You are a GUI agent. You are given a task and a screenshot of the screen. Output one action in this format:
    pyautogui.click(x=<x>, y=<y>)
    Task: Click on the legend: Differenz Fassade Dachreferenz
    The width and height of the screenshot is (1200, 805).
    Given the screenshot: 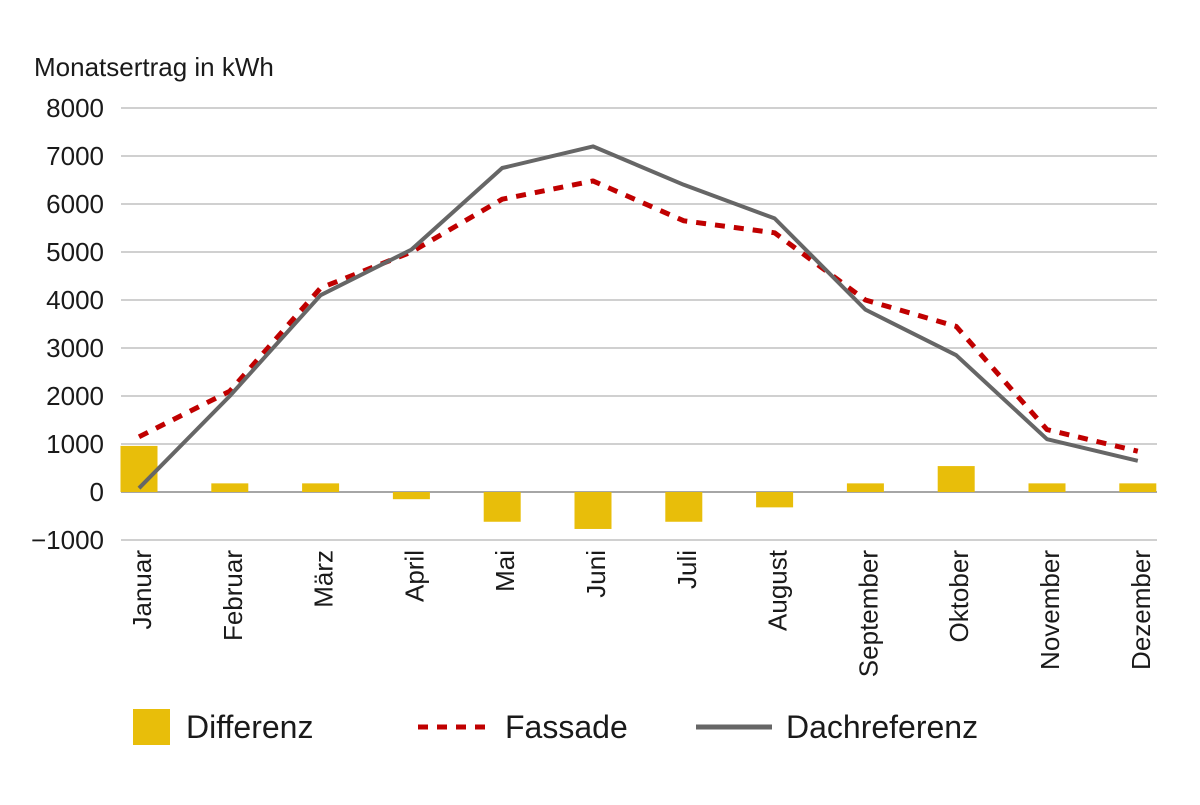 What is the action you would take?
    pyautogui.click(x=555, y=727)
    